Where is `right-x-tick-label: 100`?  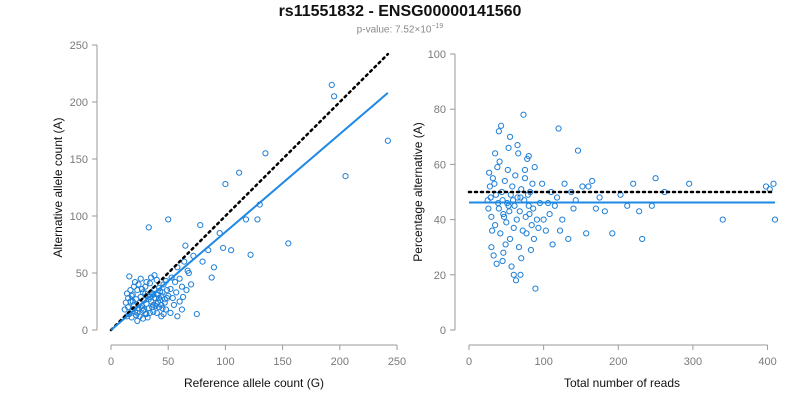
right-x-tick-label: 100 is located at coordinates (543, 362).